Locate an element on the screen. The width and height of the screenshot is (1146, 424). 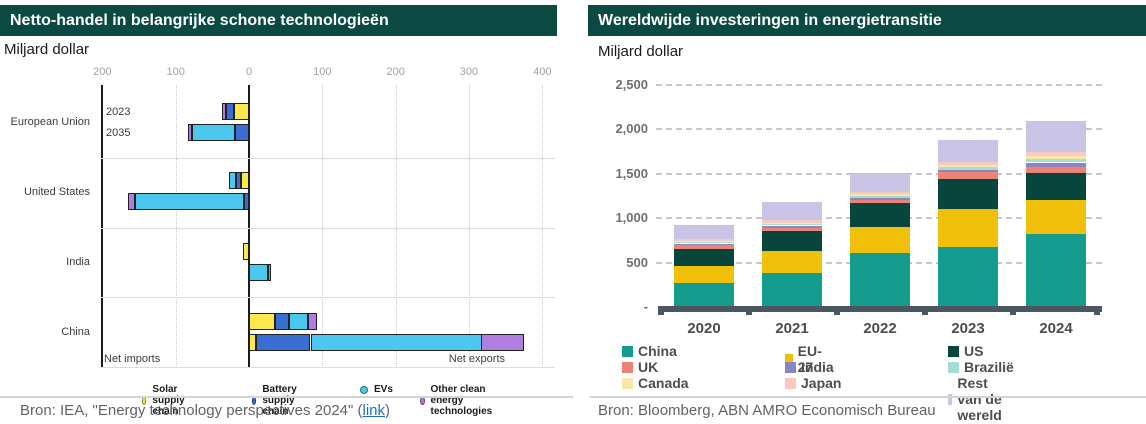
legend-item: UK is located at coordinates (640, 367).